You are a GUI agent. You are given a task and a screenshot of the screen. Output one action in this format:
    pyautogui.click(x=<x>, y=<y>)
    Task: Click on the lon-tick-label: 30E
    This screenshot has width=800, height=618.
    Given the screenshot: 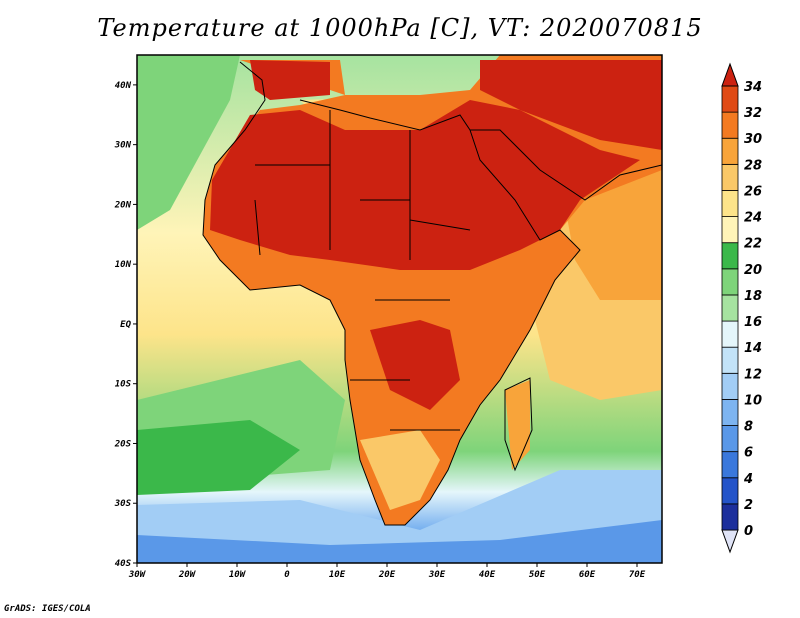 What is the action you would take?
    pyautogui.click(x=437, y=575)
    